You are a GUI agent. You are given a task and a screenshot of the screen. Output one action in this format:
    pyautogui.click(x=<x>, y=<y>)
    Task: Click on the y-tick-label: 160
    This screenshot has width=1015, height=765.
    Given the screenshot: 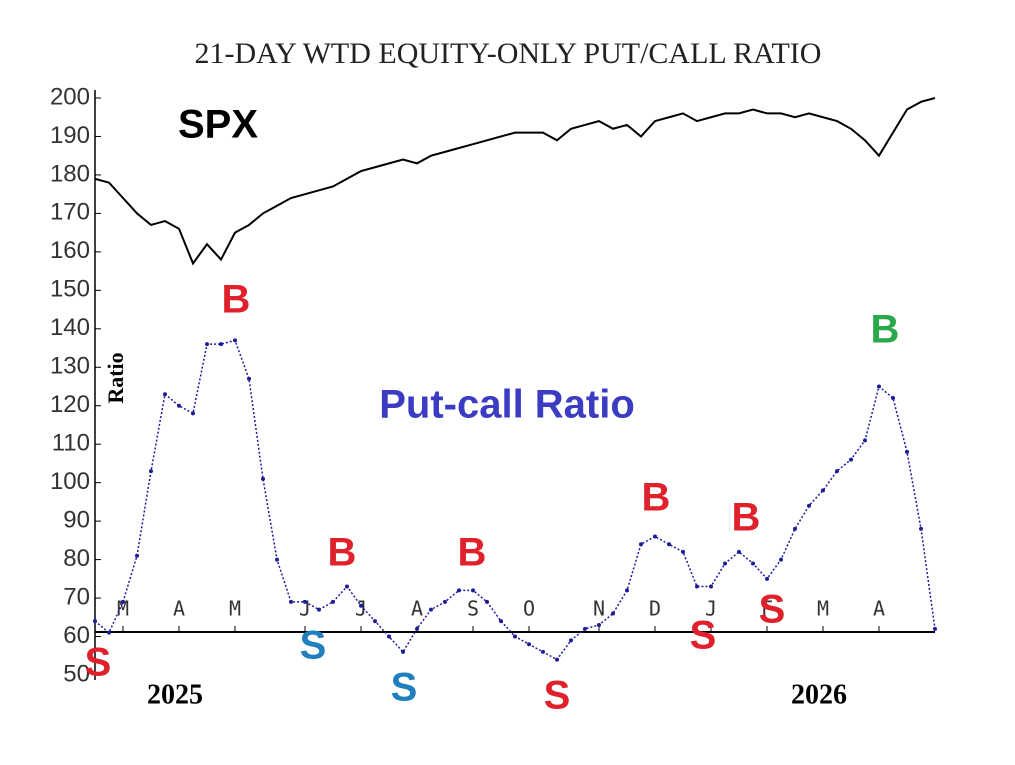 What is the action you would take?
    pyautogui.click(x=70, y=250)
    